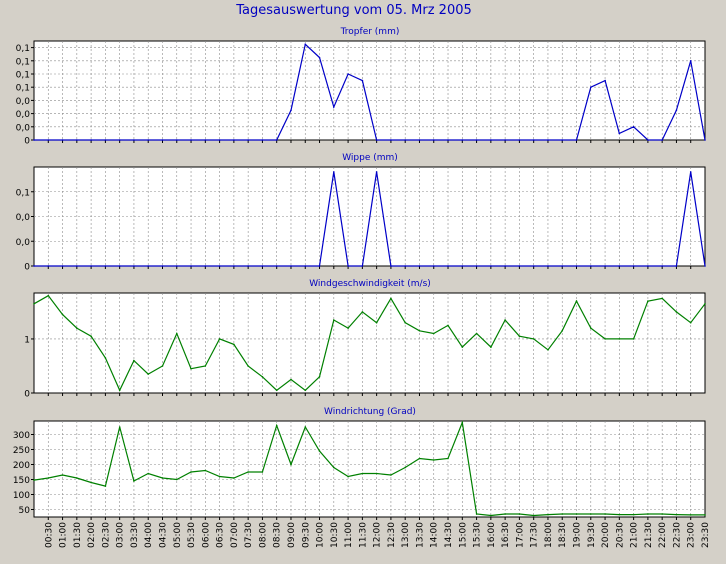 The width and height of the screenshot is (726, 564). Describe the element at coordinates (78, 535) in the screenshot. I see `x-tick-label: 01:30` at that location.